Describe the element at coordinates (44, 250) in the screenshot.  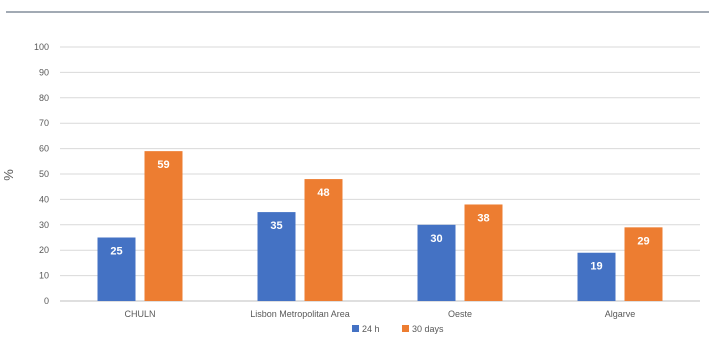
I see `y-tick-label: 20` at that location.